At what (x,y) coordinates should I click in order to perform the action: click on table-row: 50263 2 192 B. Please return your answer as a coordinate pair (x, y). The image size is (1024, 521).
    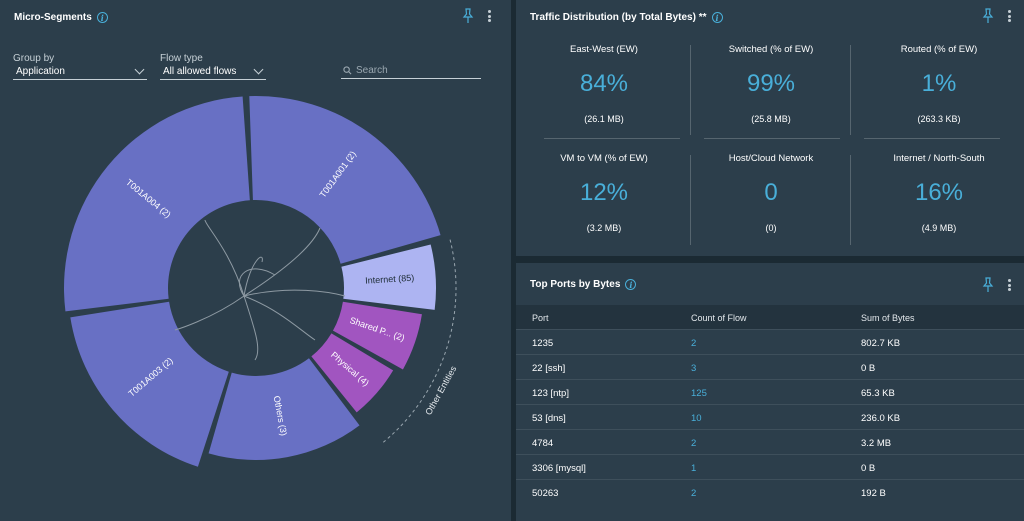
    Looking at the image, I should click on (709, 493).